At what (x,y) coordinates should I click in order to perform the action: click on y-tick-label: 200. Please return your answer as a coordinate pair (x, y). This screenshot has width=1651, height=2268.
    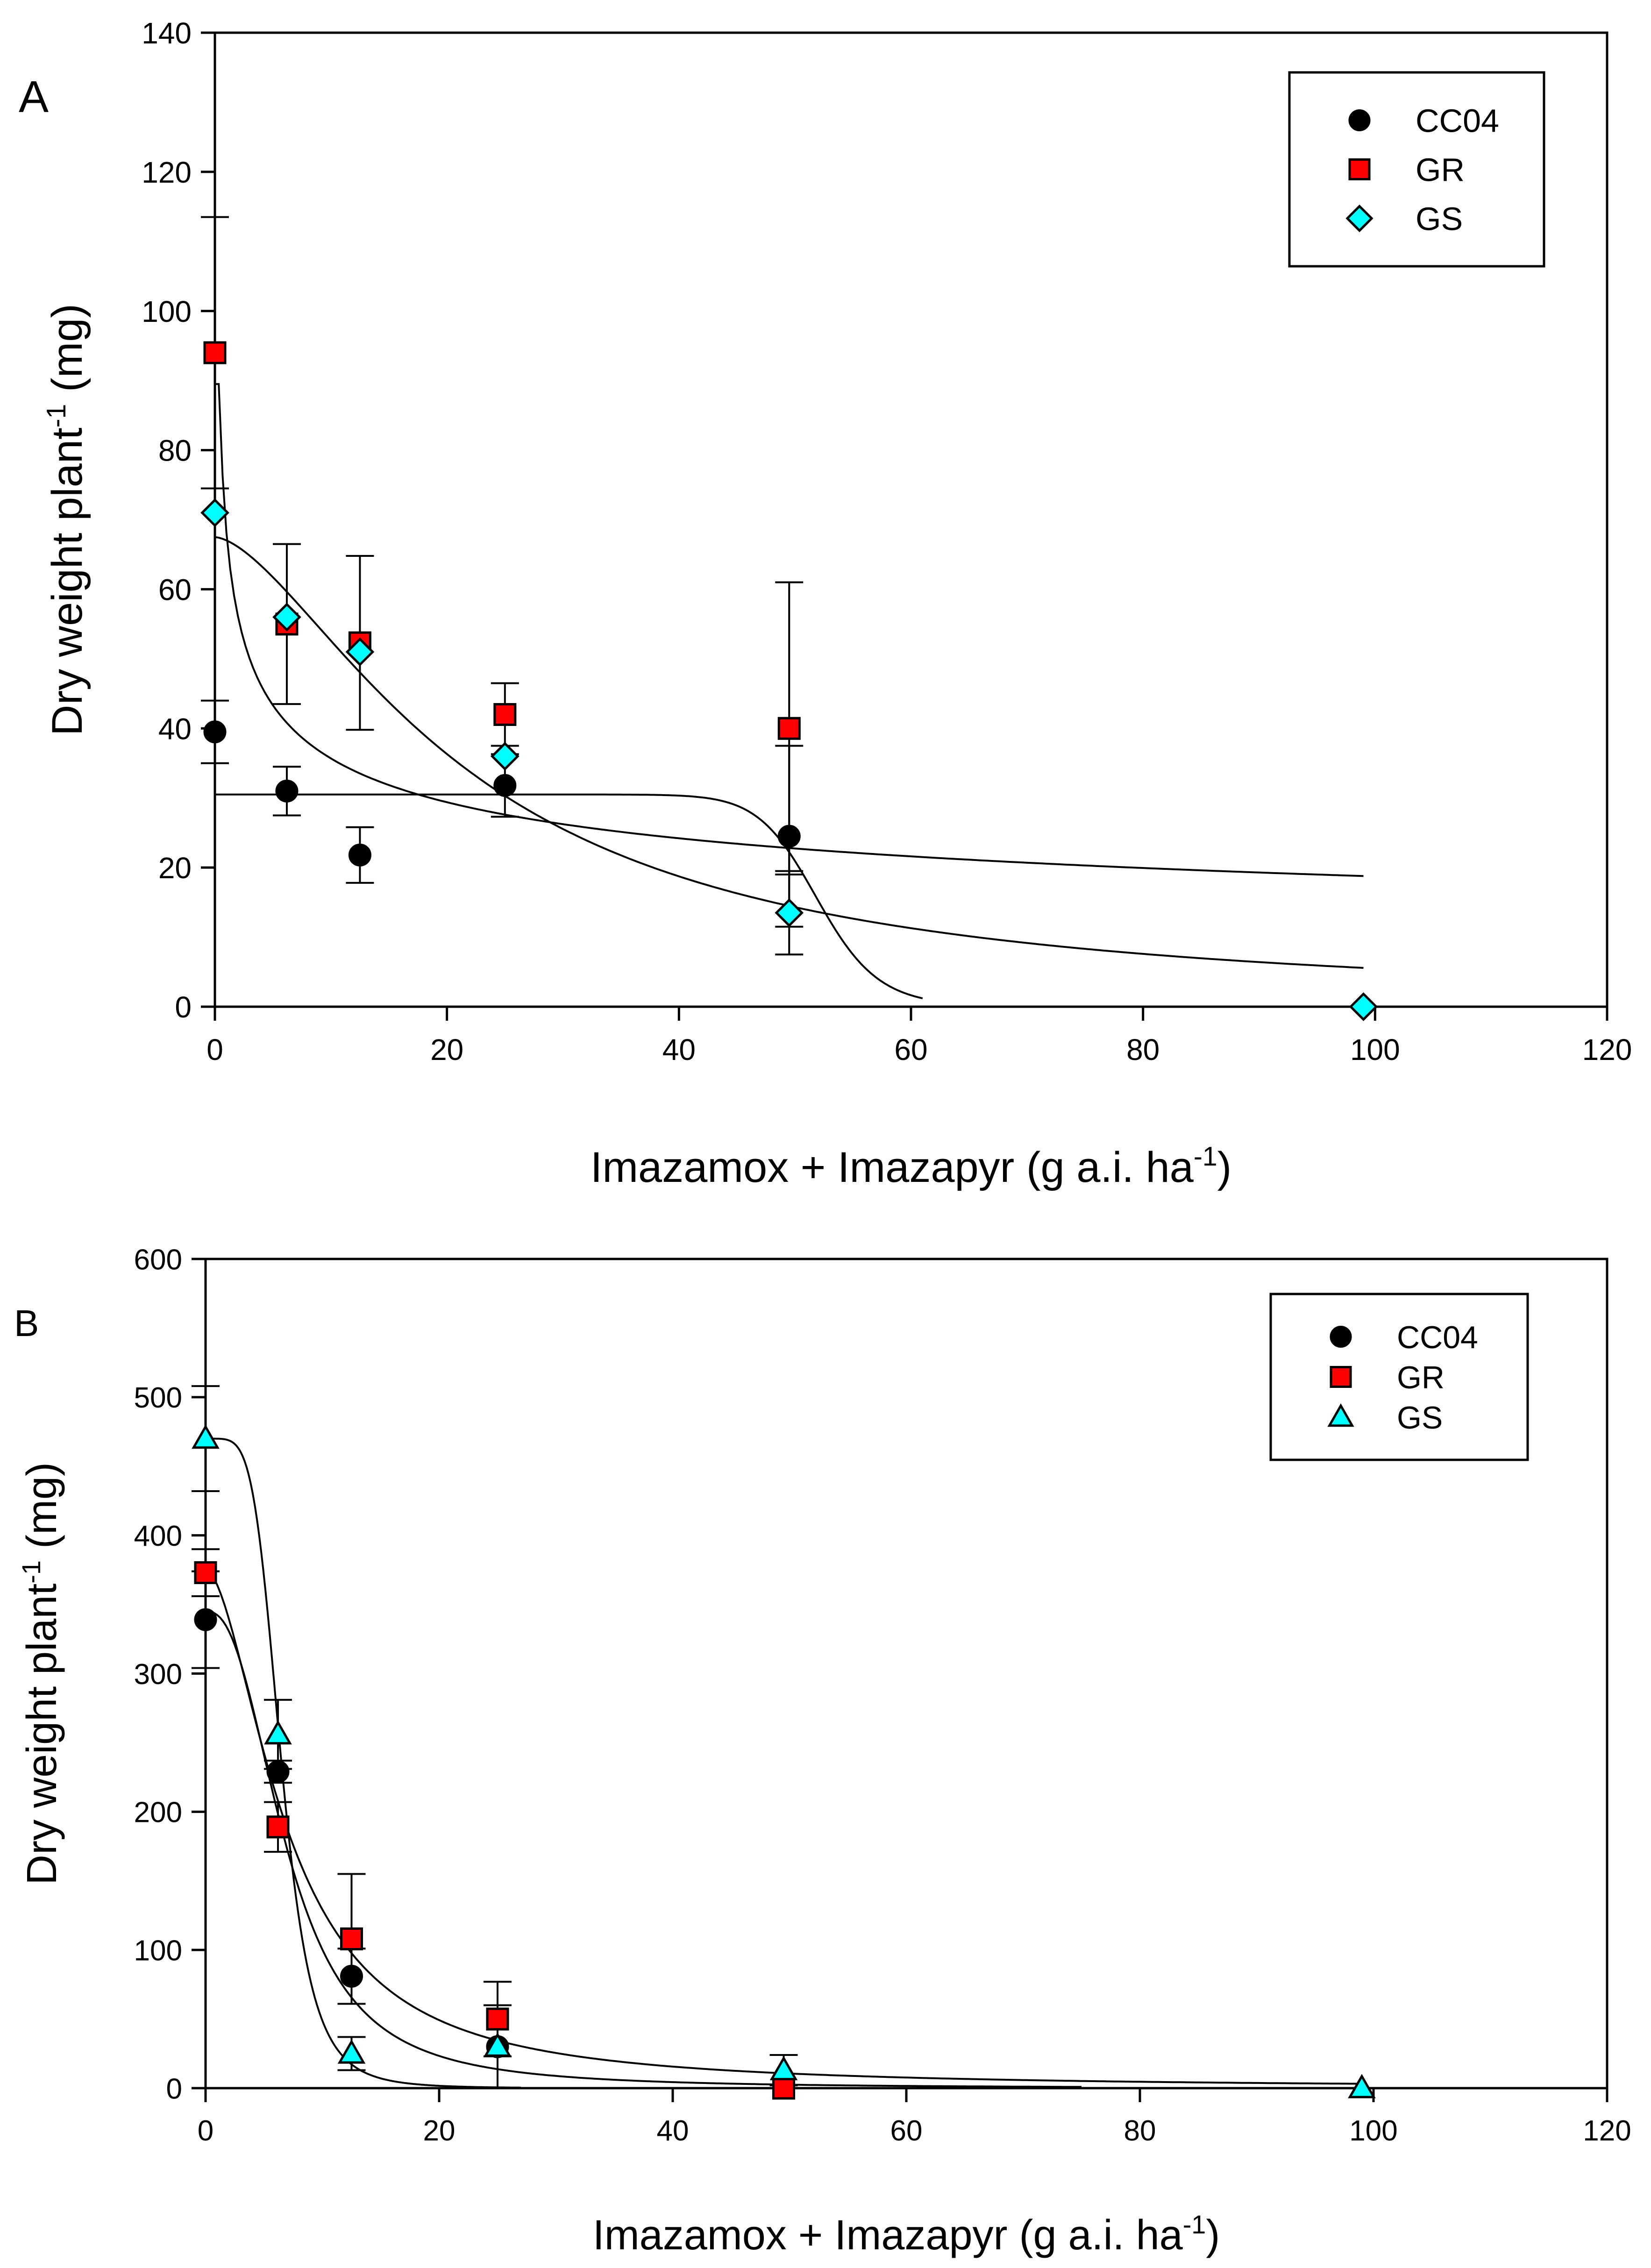
    Looking at the image, I should click on (158, 1813).